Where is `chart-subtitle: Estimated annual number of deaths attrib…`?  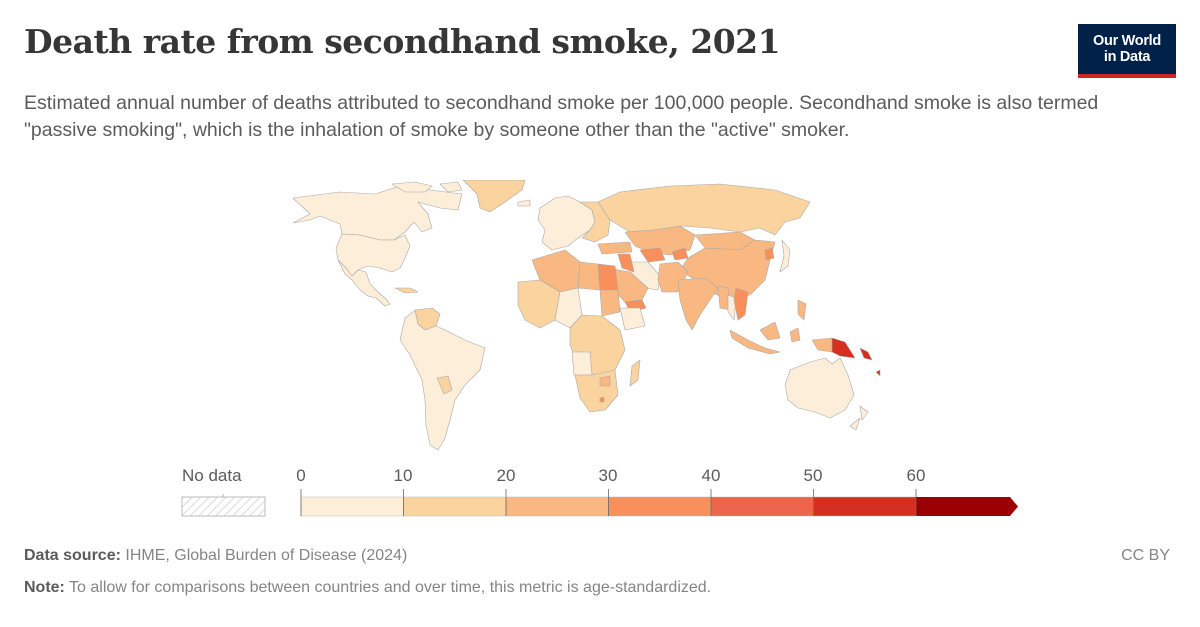 chart-subtitle: Estimated annual number of deaths attrib… is located at coordinates (561, 116).